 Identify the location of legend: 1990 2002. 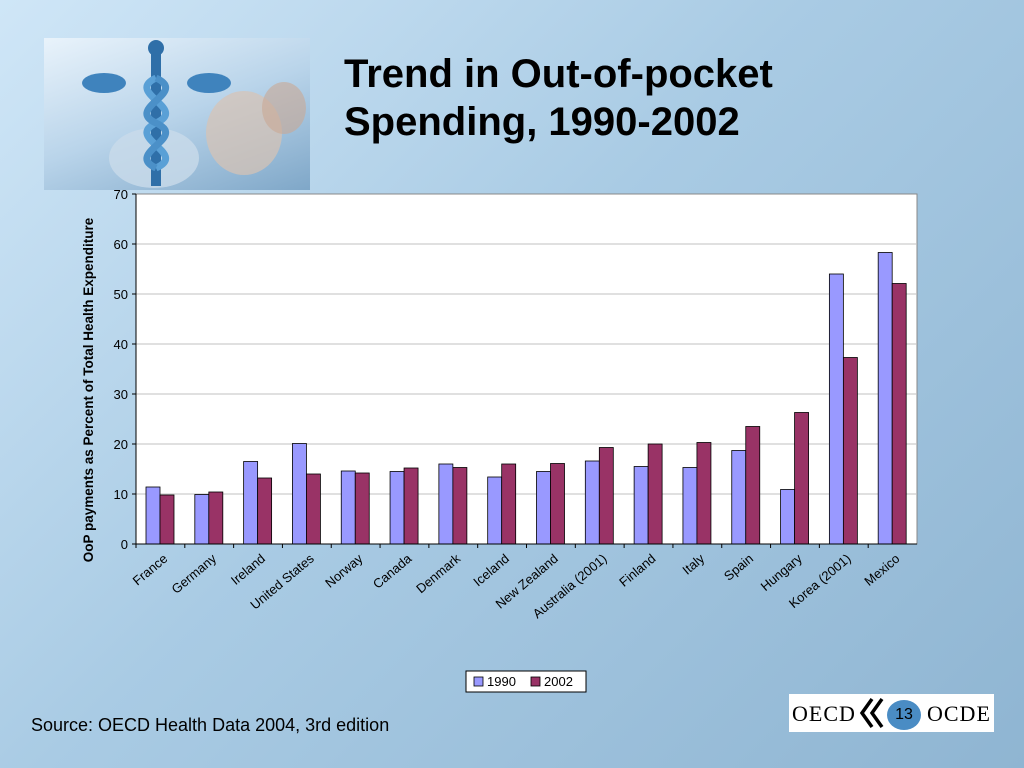
(526, 681).